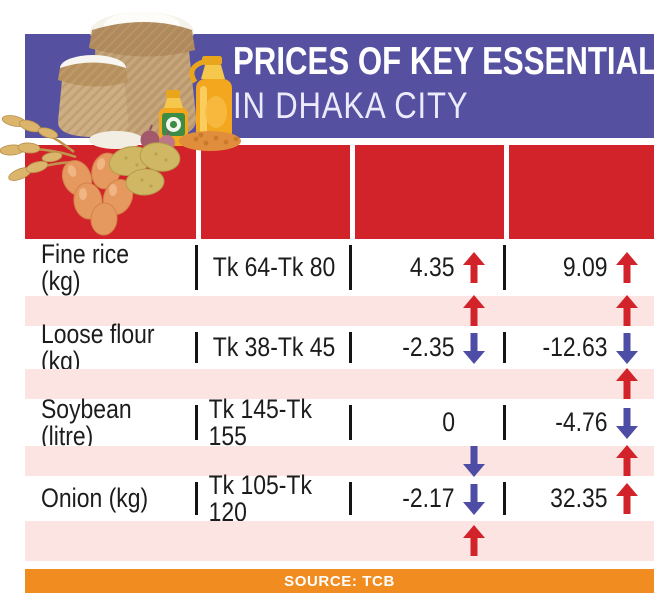 The width and height of the screenshot is (654, 597). I want to click on title-line-1: PRICES OF KEY ESSENTIALS, so click(443, 61).